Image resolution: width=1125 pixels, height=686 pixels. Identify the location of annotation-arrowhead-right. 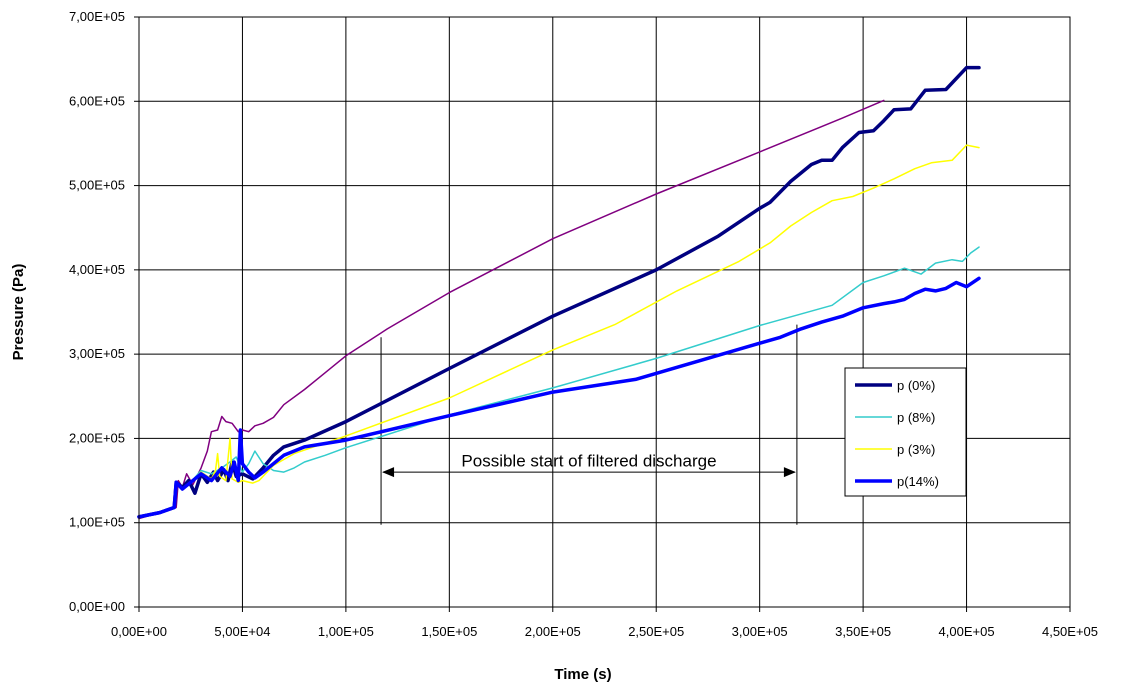
(789, 472).